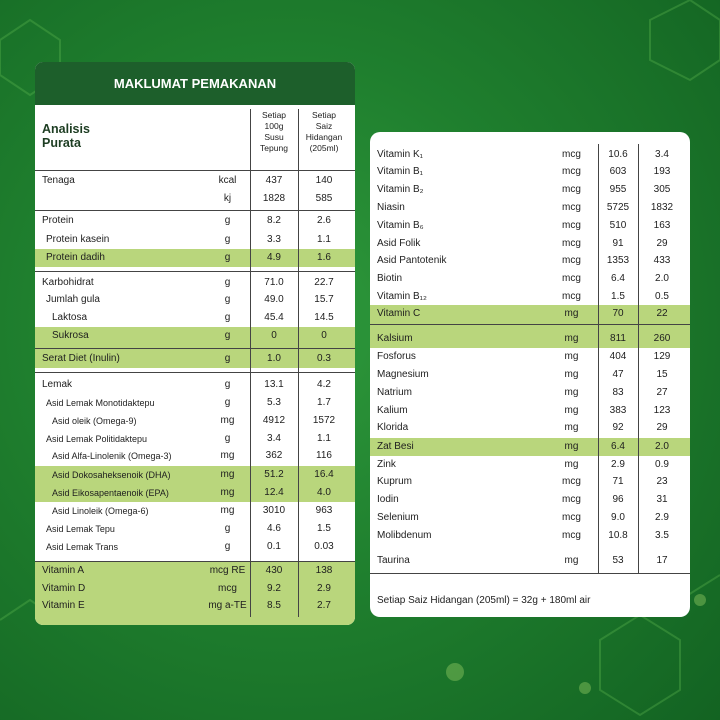 This screenshot has width=720, height=720. What do you see at coordinates (391, 207) in the screenshot?
I see `row-label: Niasin` at bounding box center [391, 207].